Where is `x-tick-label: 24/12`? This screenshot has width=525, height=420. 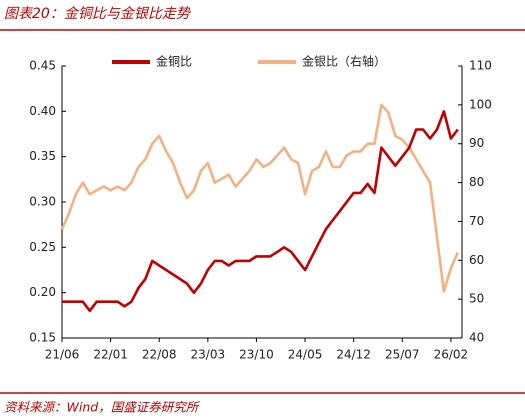
x-tick-label: 24/12 is located at coordinates (353, 355).